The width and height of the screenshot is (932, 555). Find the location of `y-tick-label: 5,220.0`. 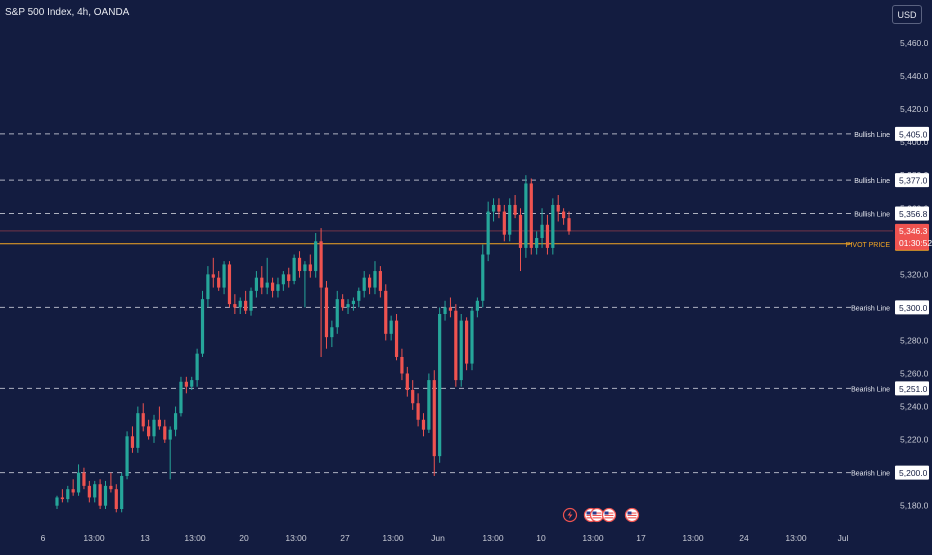

y-tick-label: 5,220.0 is located at coordinates (914, 440).